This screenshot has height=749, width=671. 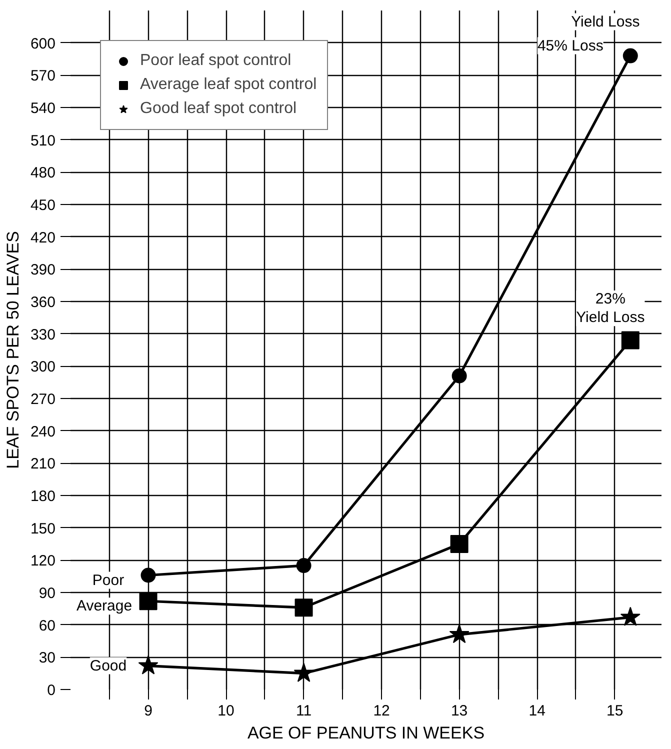 I want to click on x-tick-label: 15, so click(x=615, y=711).